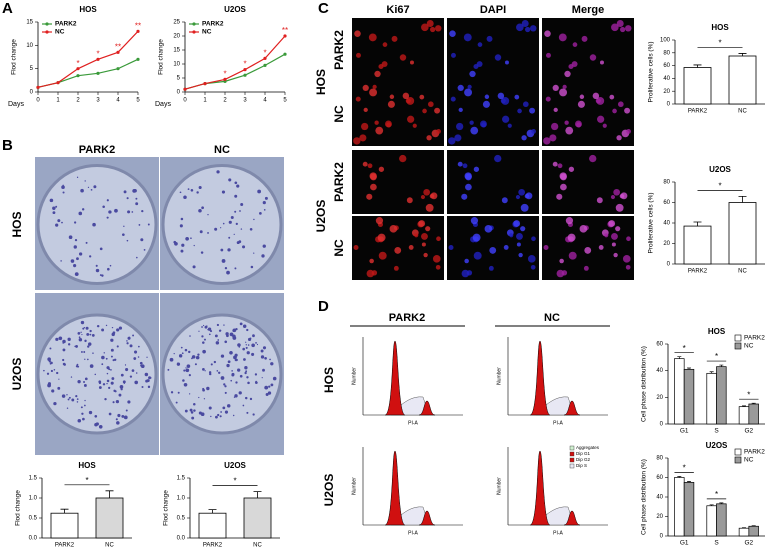 The width and height of the screenshot is (783, 554). Describe the element at coordinates (698, 272) in the screenshot. I see `x-tick-label: PARK2` at that location.